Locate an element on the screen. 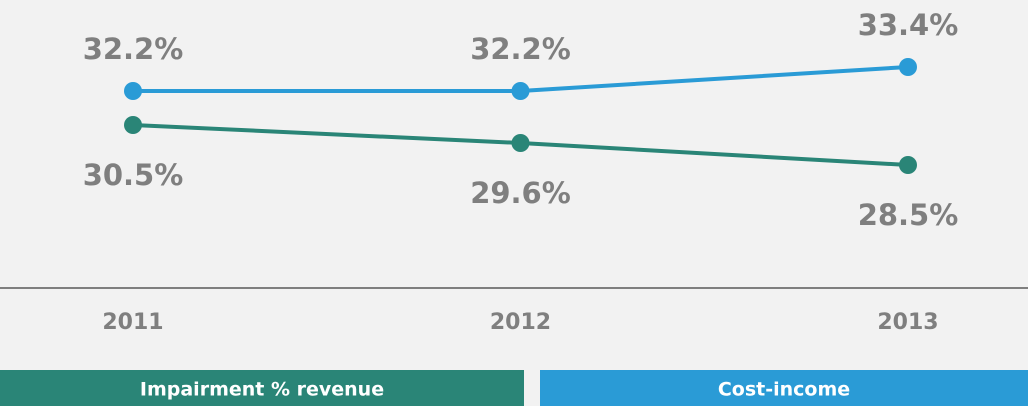  x-tick-label: 2013 is located at coordinates (907, 322).